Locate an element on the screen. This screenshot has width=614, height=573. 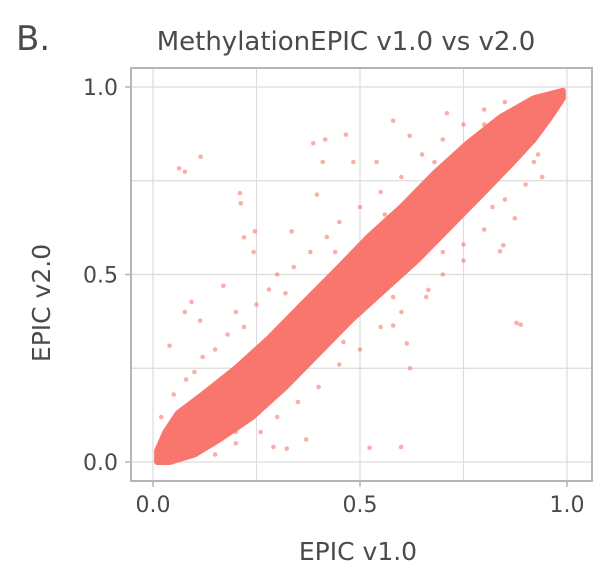
x-tick-label: 0.0 is located at coordinates (153, 505).